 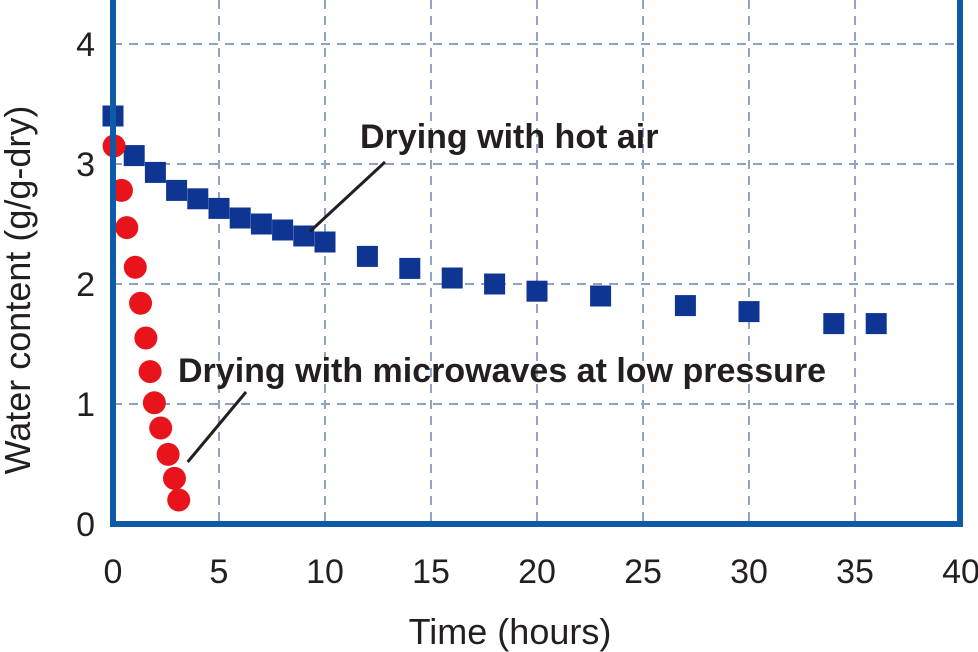 I want to click on x-tick-label: 25, so click(x=643, y=572).